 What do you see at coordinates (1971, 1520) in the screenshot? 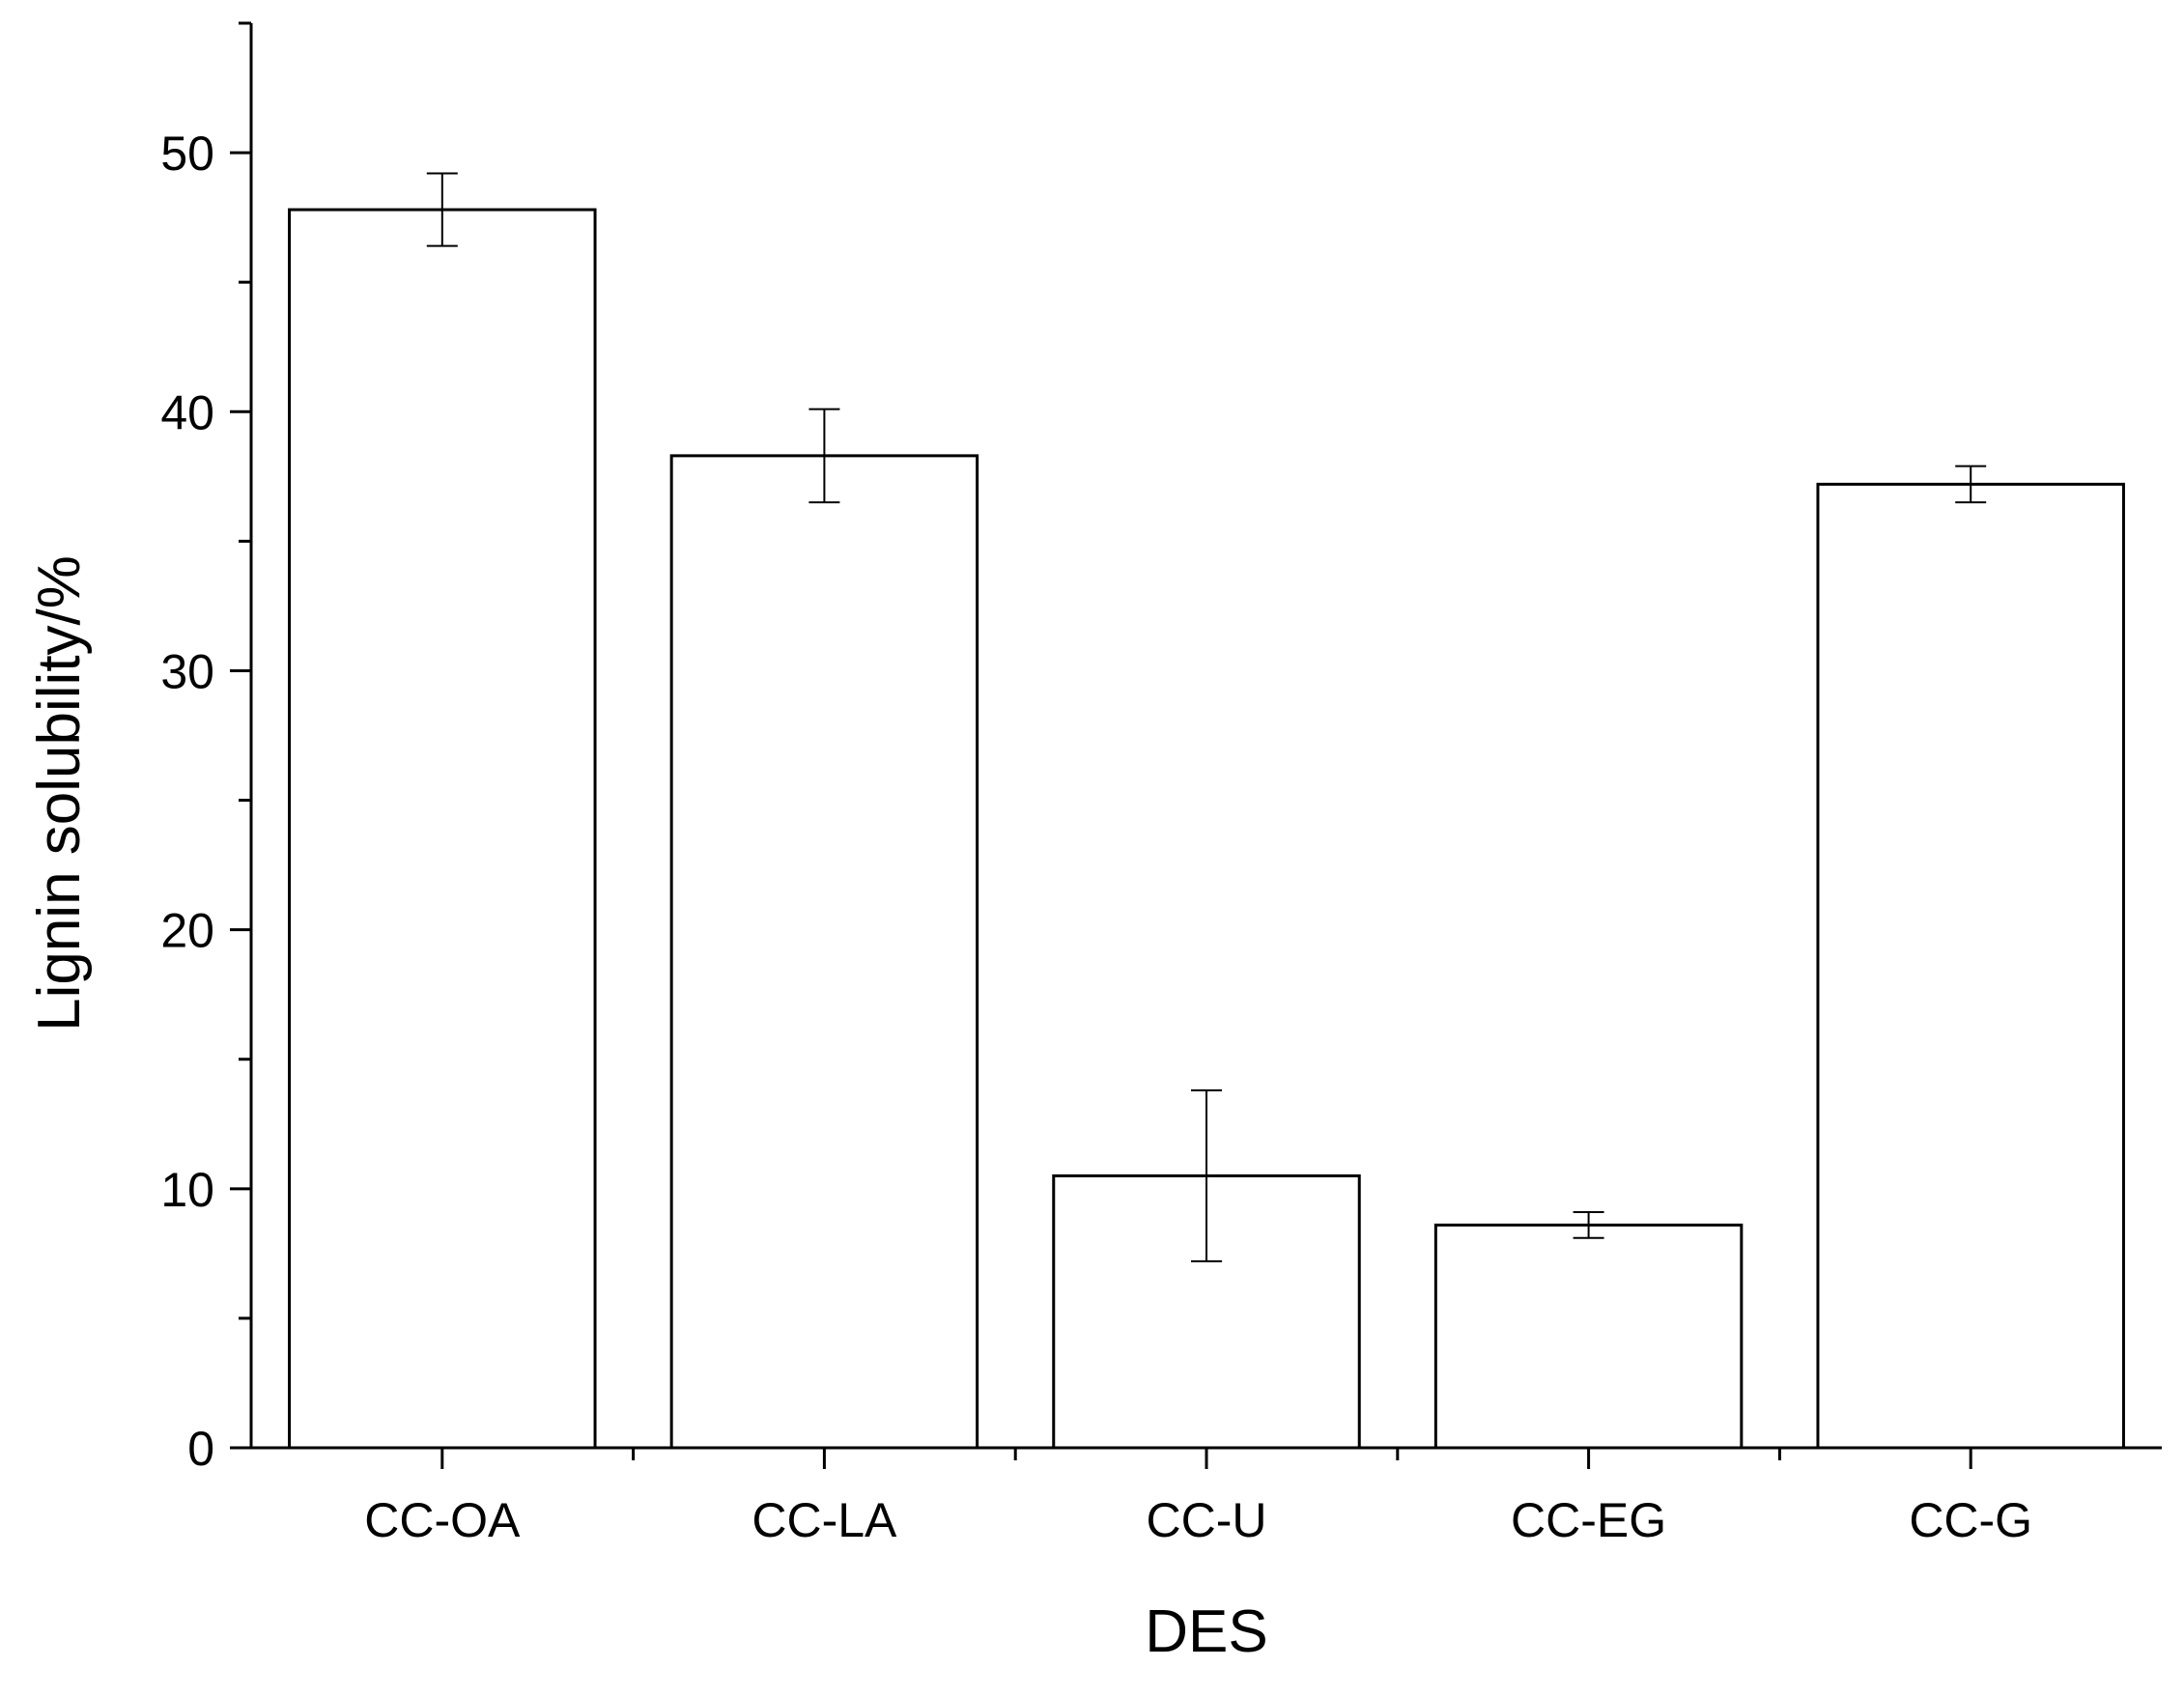
I see `x-tick-label-cc-g: CC-G` at bounding box center [1971, 1520].